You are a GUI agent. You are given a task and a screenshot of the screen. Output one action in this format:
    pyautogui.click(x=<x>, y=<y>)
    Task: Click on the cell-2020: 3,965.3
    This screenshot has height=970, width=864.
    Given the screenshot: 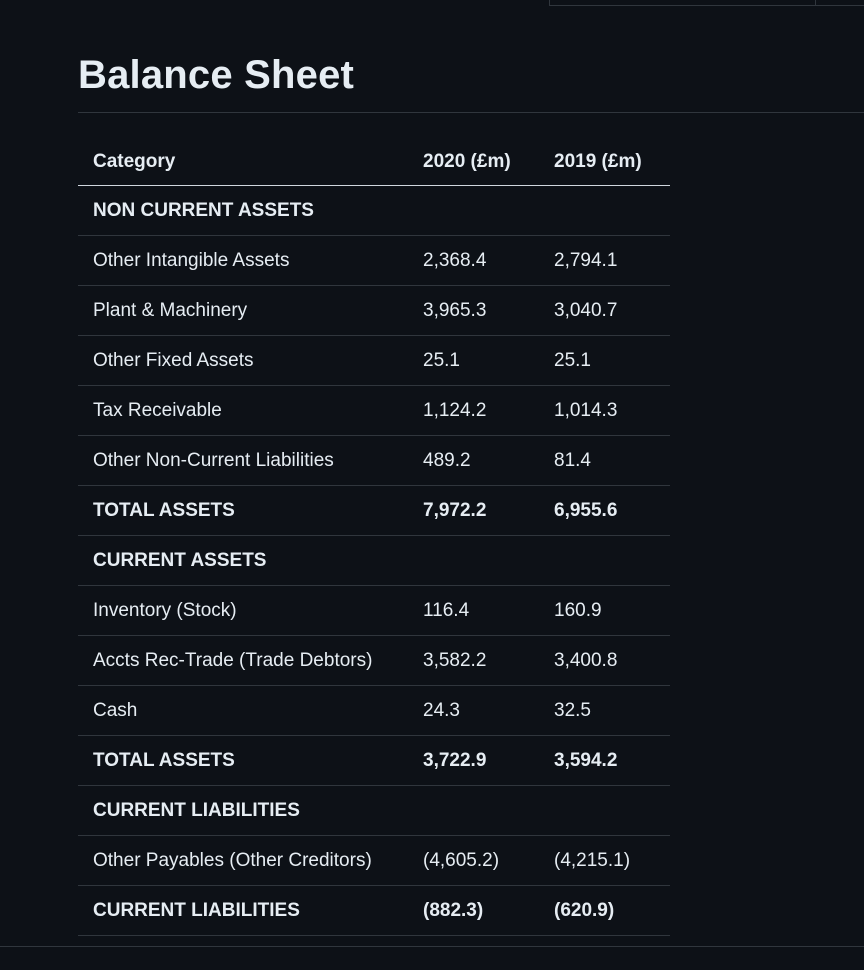 What is the action you would take?
    pyautogui.click(x=473, y=310)
    